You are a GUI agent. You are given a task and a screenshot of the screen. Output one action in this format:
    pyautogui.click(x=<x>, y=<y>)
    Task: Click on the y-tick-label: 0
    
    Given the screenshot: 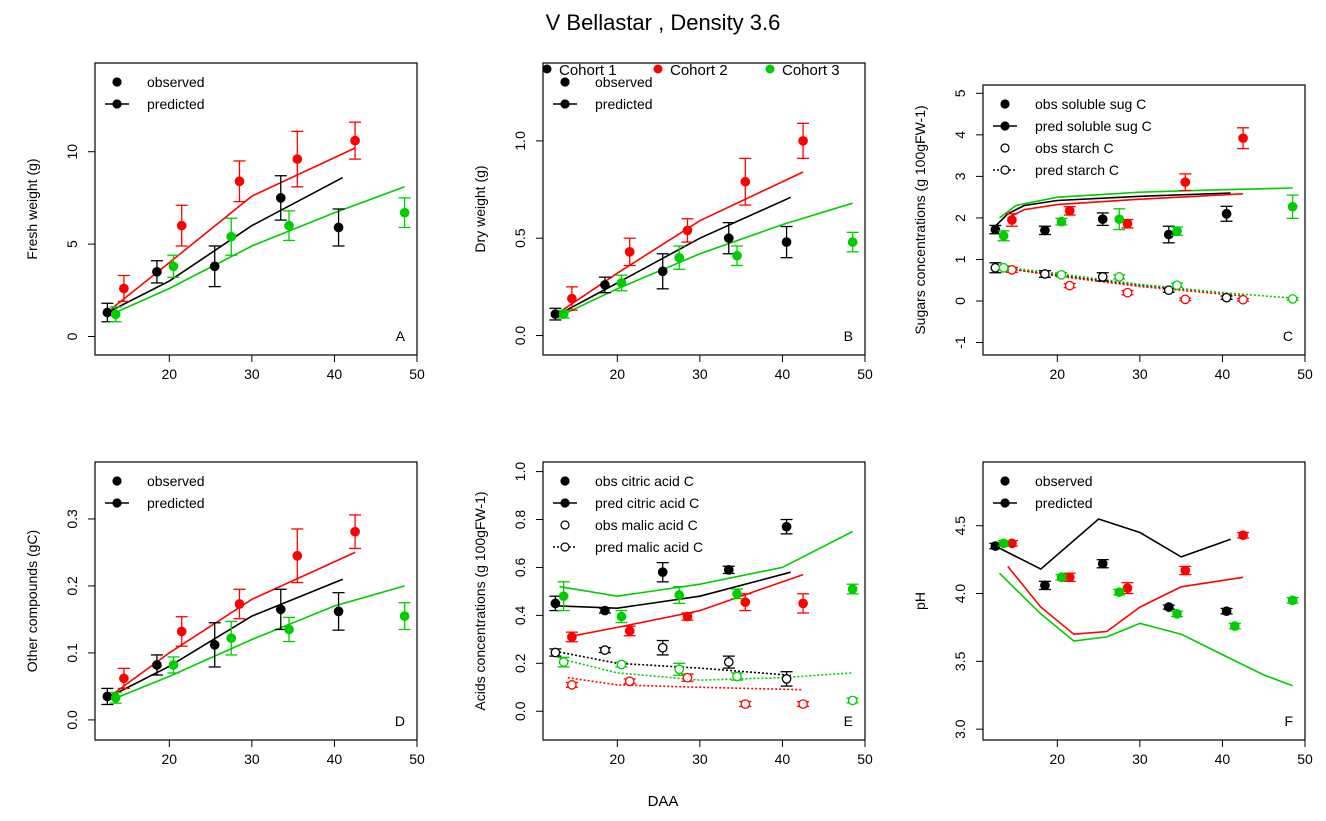 What is the action you would take?
    pyautogui.click(x=72, y=336)
    